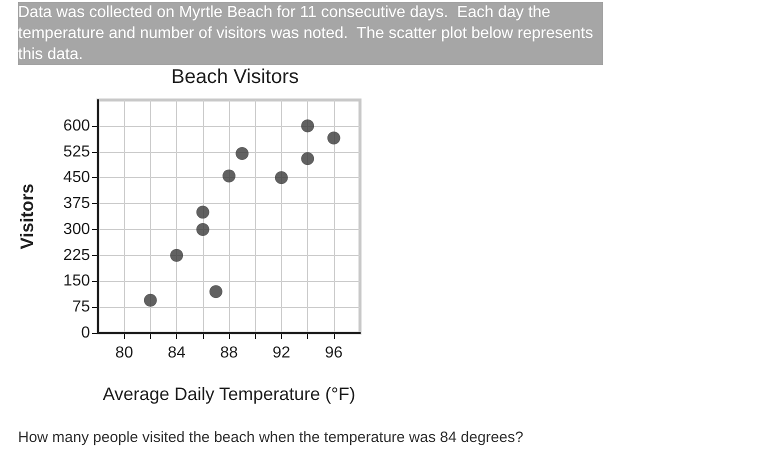 The width and height of the screenshot is (757, 475). Describe the element at coordinates (76, 177) in the screenshot. I see `y-tick-label: 450` at that location.